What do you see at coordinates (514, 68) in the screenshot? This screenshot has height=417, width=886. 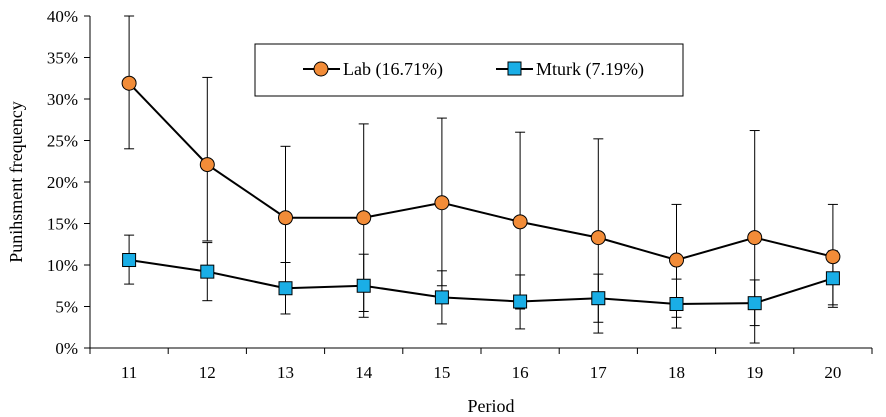 I see `legend-marker-mturk` at bounding box center [514, 68].